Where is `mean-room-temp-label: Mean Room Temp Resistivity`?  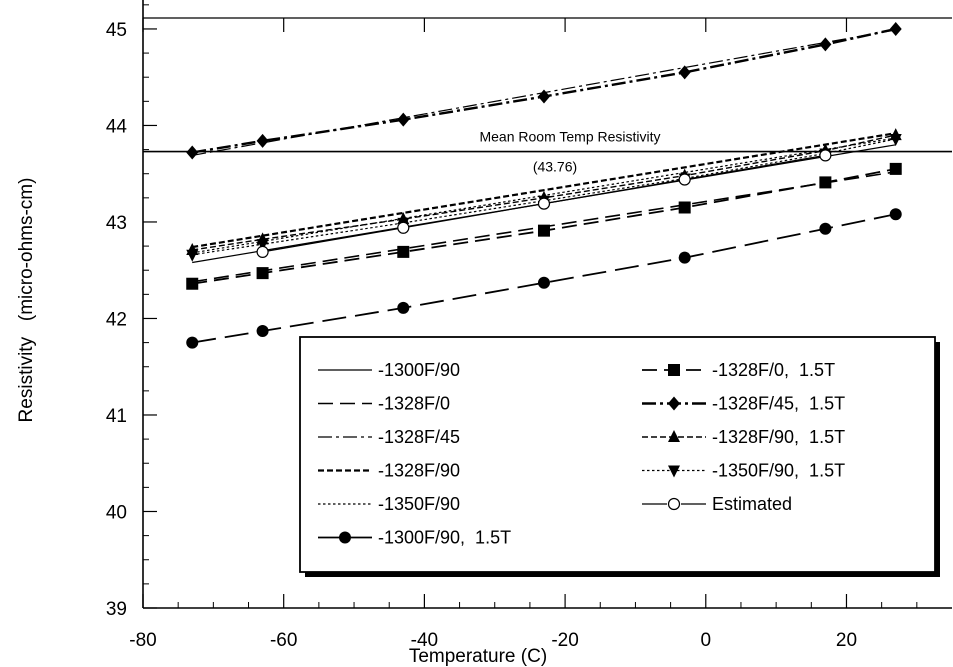 mean-room-temp-label: Mean Room Temp Resistivity is located at coordinates (569, 137).